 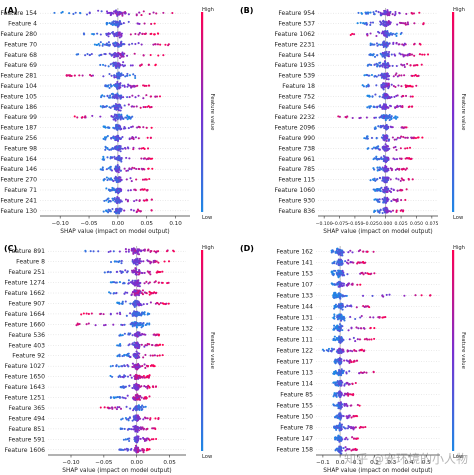 I want to click on x-tick-label: −0.10, so click(x=71, y=463).